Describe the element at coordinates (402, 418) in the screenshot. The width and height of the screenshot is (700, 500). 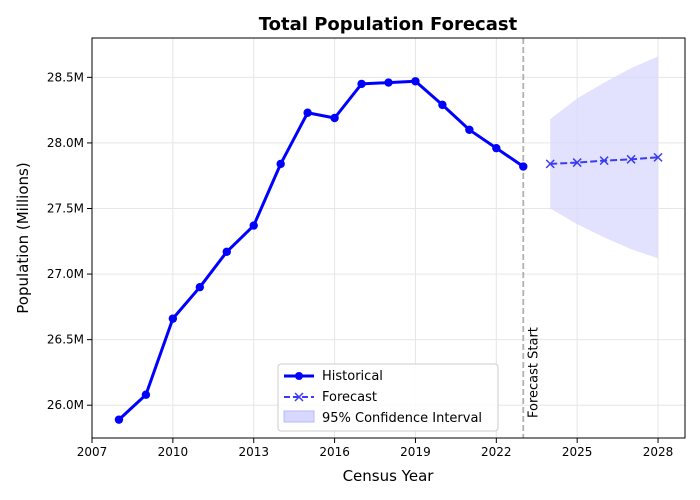
I see `legend-ci-label: 95% Confidence Interval` at that location.